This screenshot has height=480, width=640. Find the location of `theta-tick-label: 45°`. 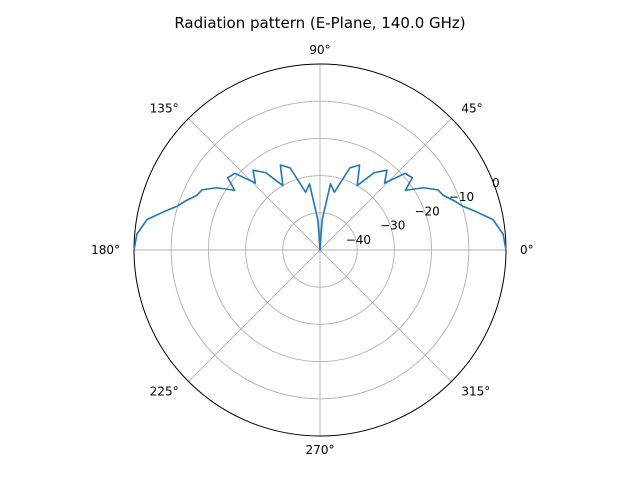

theta-tick-label: 45° is located at coordinates (471, 109).